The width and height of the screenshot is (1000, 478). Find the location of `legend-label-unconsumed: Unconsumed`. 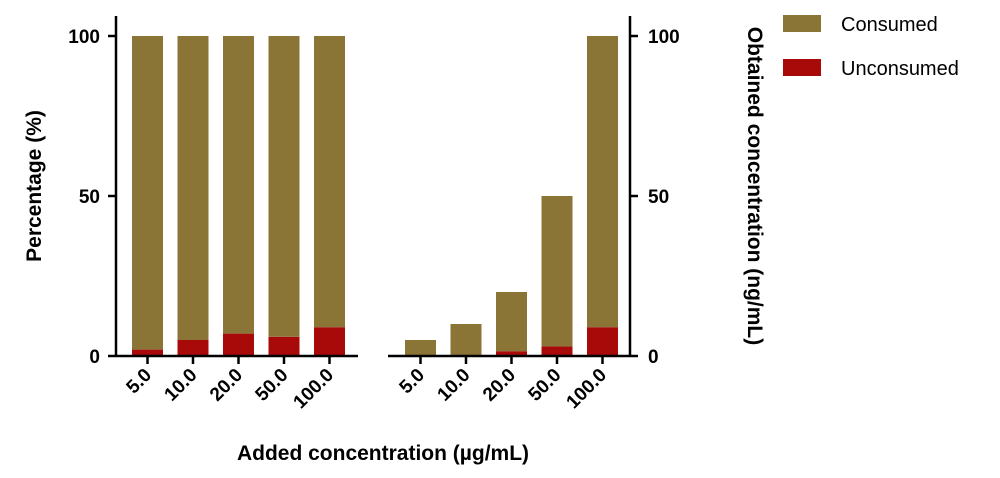

legend-label-unconsumed: Unconsumed is located at coordinates (900, 69).